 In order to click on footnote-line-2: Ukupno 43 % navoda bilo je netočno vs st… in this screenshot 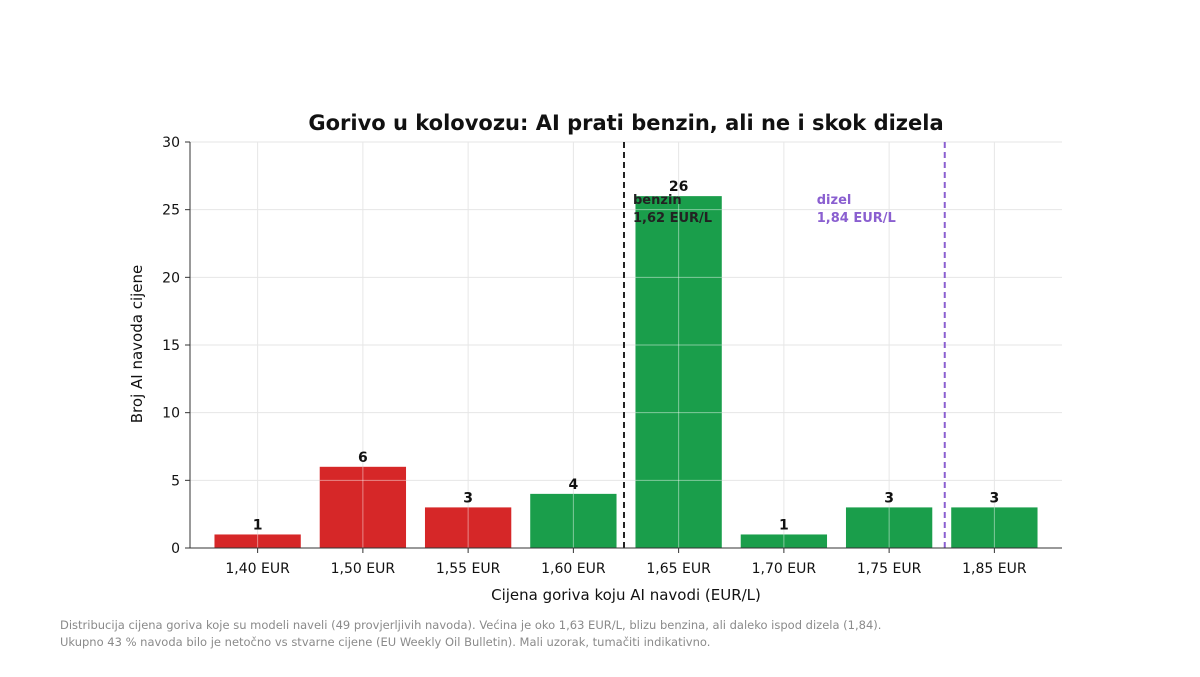, I will do `click(385, 642)`.